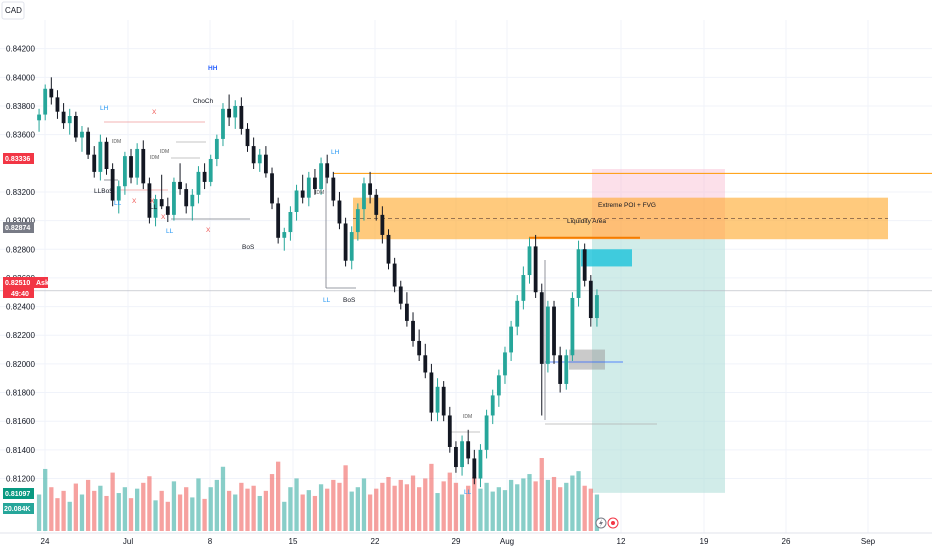 This screenshot has height=550, width=932. I want to click on label-hh: HH, so click(213, 68).